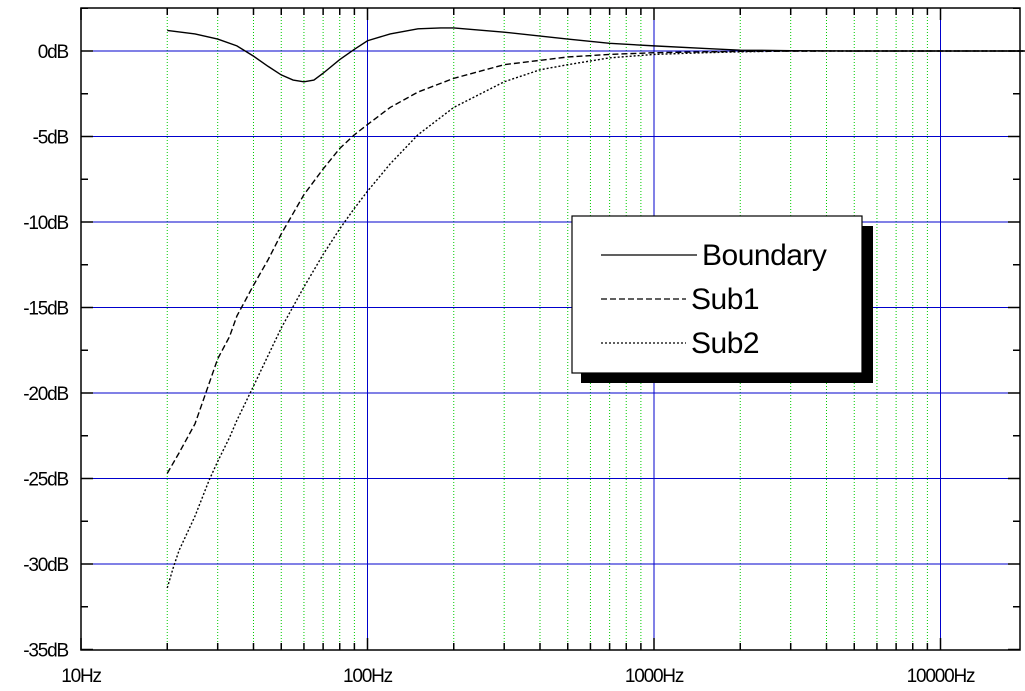 Image resolution: width=1025 pixels, height=691 pixels. Describe the element at coordinates (725, 299) in the screenshot. I see `legend-label-sub1: Sub1` at that location.